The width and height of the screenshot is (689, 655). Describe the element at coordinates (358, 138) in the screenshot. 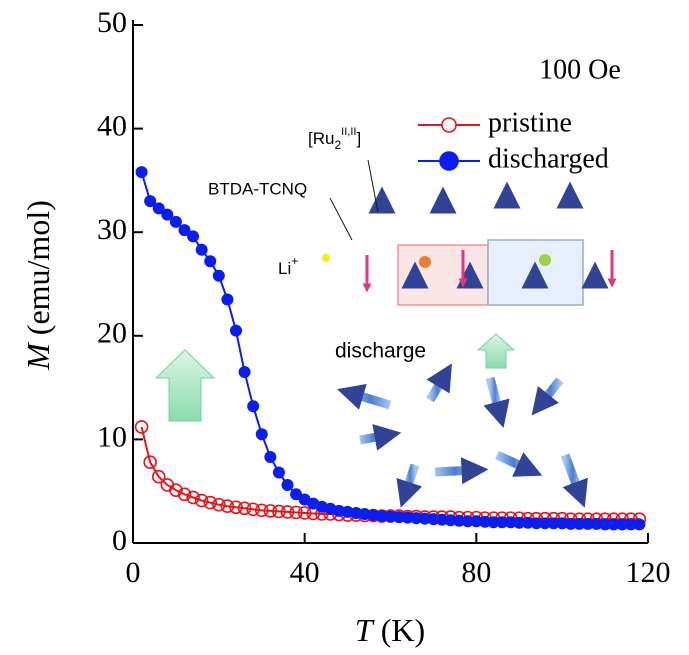

I see `ru-close: ]` at that location.